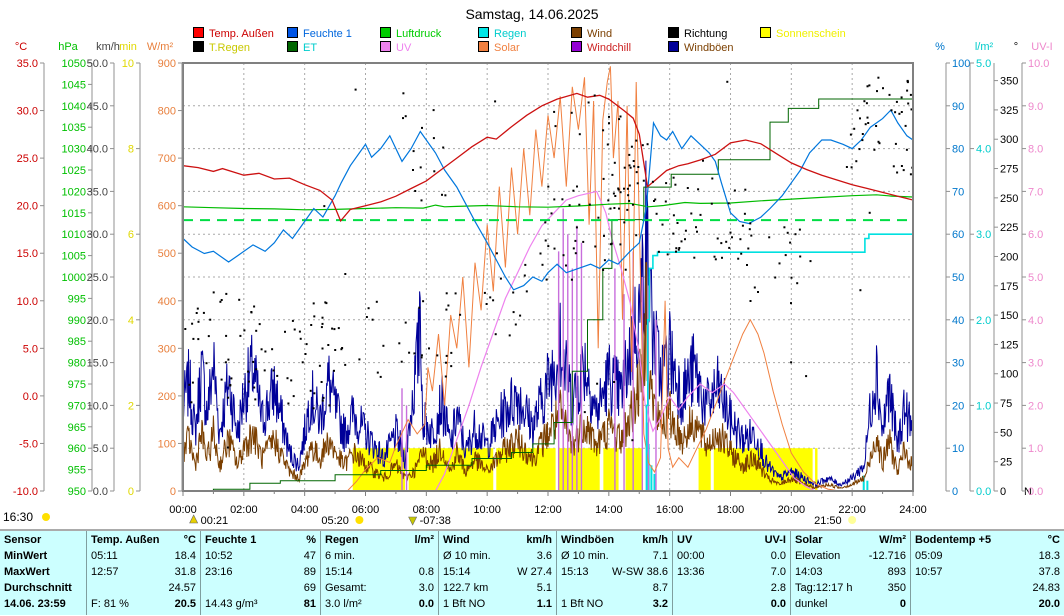 This screenshot has width=1064, height=616. Describe the element at coordinates (309, 572) in the screenshot. I see `cell-value: 89` at that location.